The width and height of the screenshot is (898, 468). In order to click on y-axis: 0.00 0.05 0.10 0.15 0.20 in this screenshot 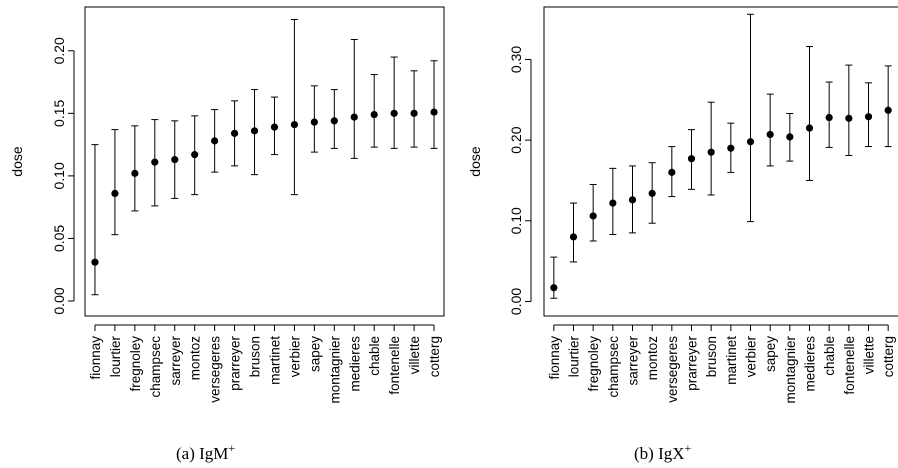, I will do `click(63, 176)`.